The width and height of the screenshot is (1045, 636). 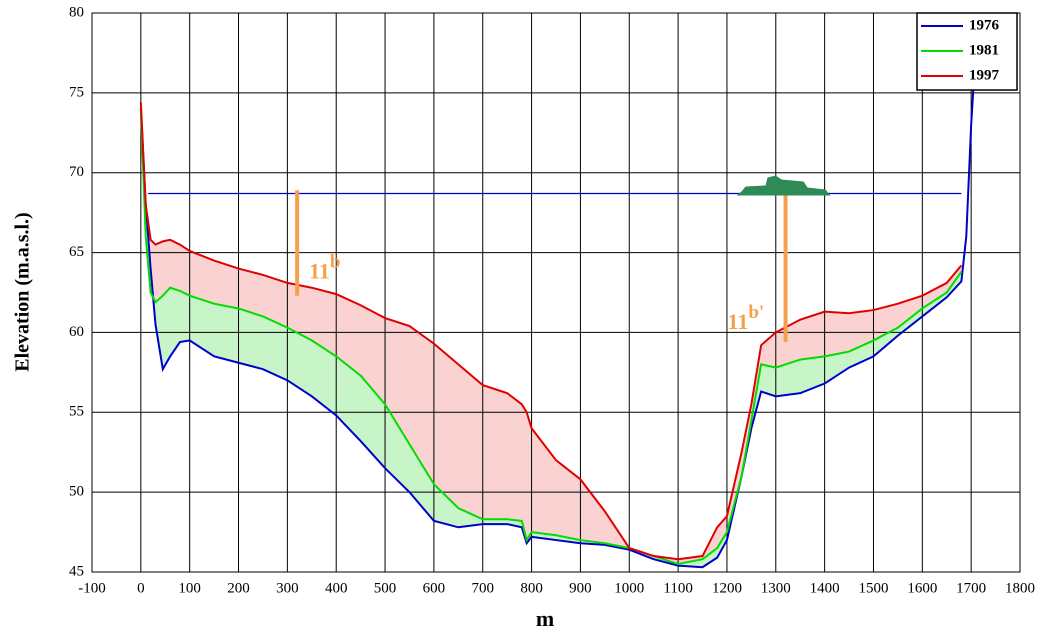 I want to click on x-tick-label: 1700, so click(x=971, y=588).